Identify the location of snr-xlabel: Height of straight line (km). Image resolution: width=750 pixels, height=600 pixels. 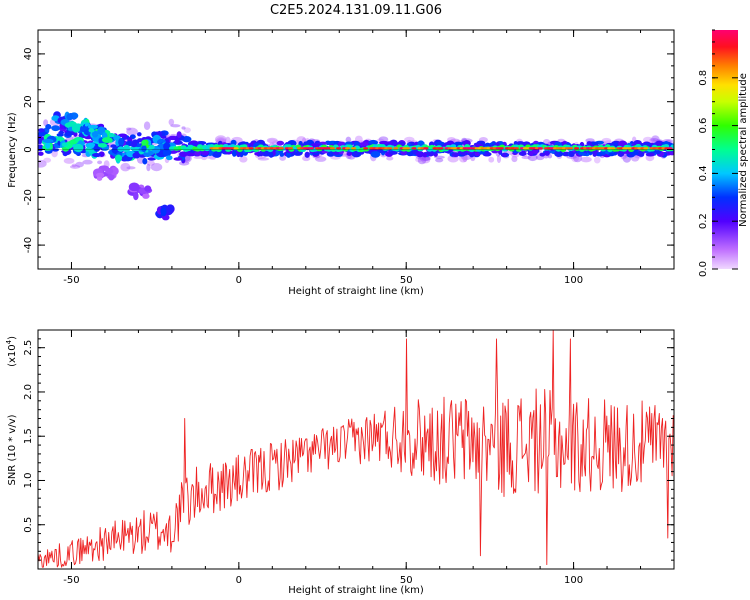
(356, 590).